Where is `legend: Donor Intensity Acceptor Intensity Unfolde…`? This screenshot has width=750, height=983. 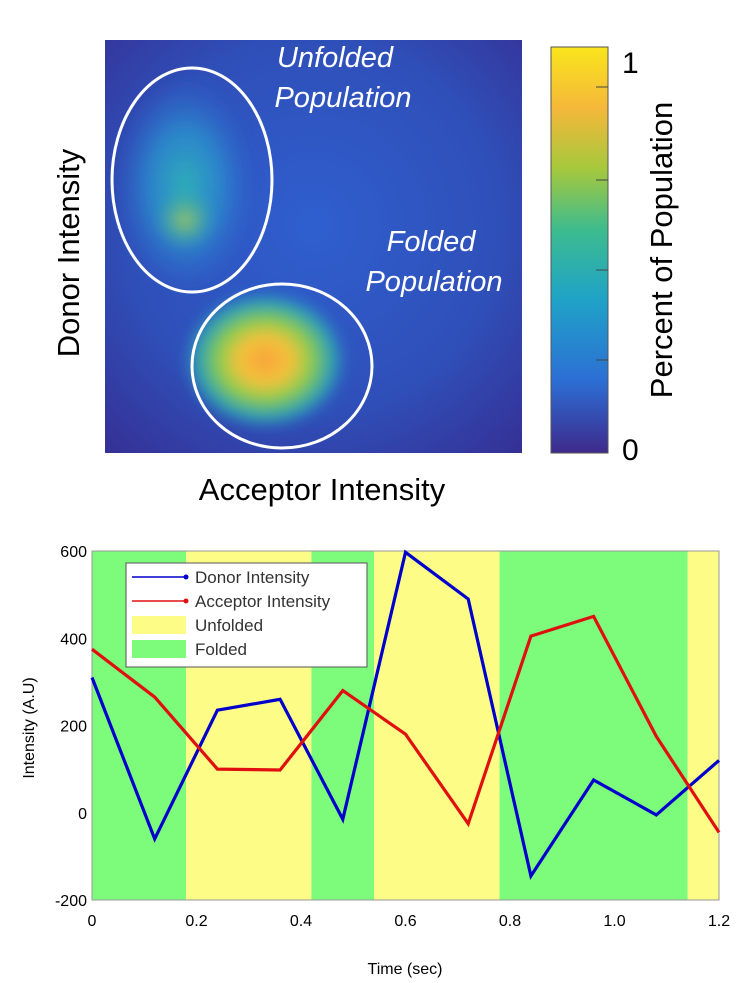 legend: Donor Intensity Acceptor Intensity Unfolde… is located at coordinates (246, 615).